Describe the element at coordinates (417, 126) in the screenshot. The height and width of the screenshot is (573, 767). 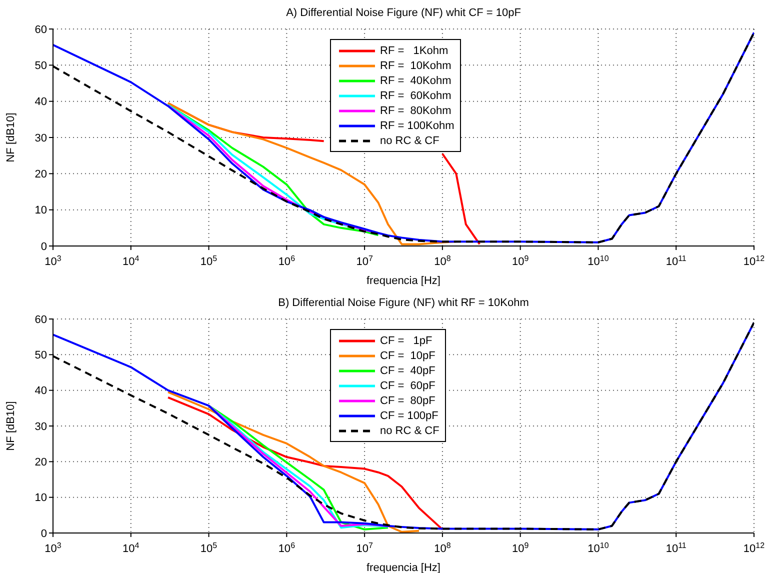
I see `legend-label: RF = 100Kohm` at that location.